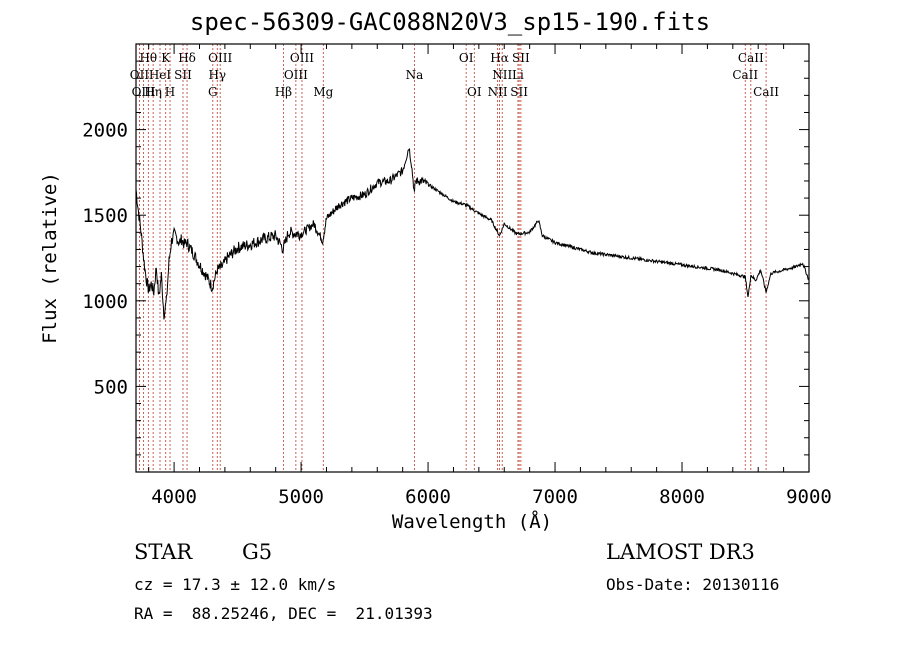 This screenshot has height=649, width=900. What do you see at coordinates (257, 552) in the screenshot?
I see `object-subclass: G5` at bounding box center [257, 552].